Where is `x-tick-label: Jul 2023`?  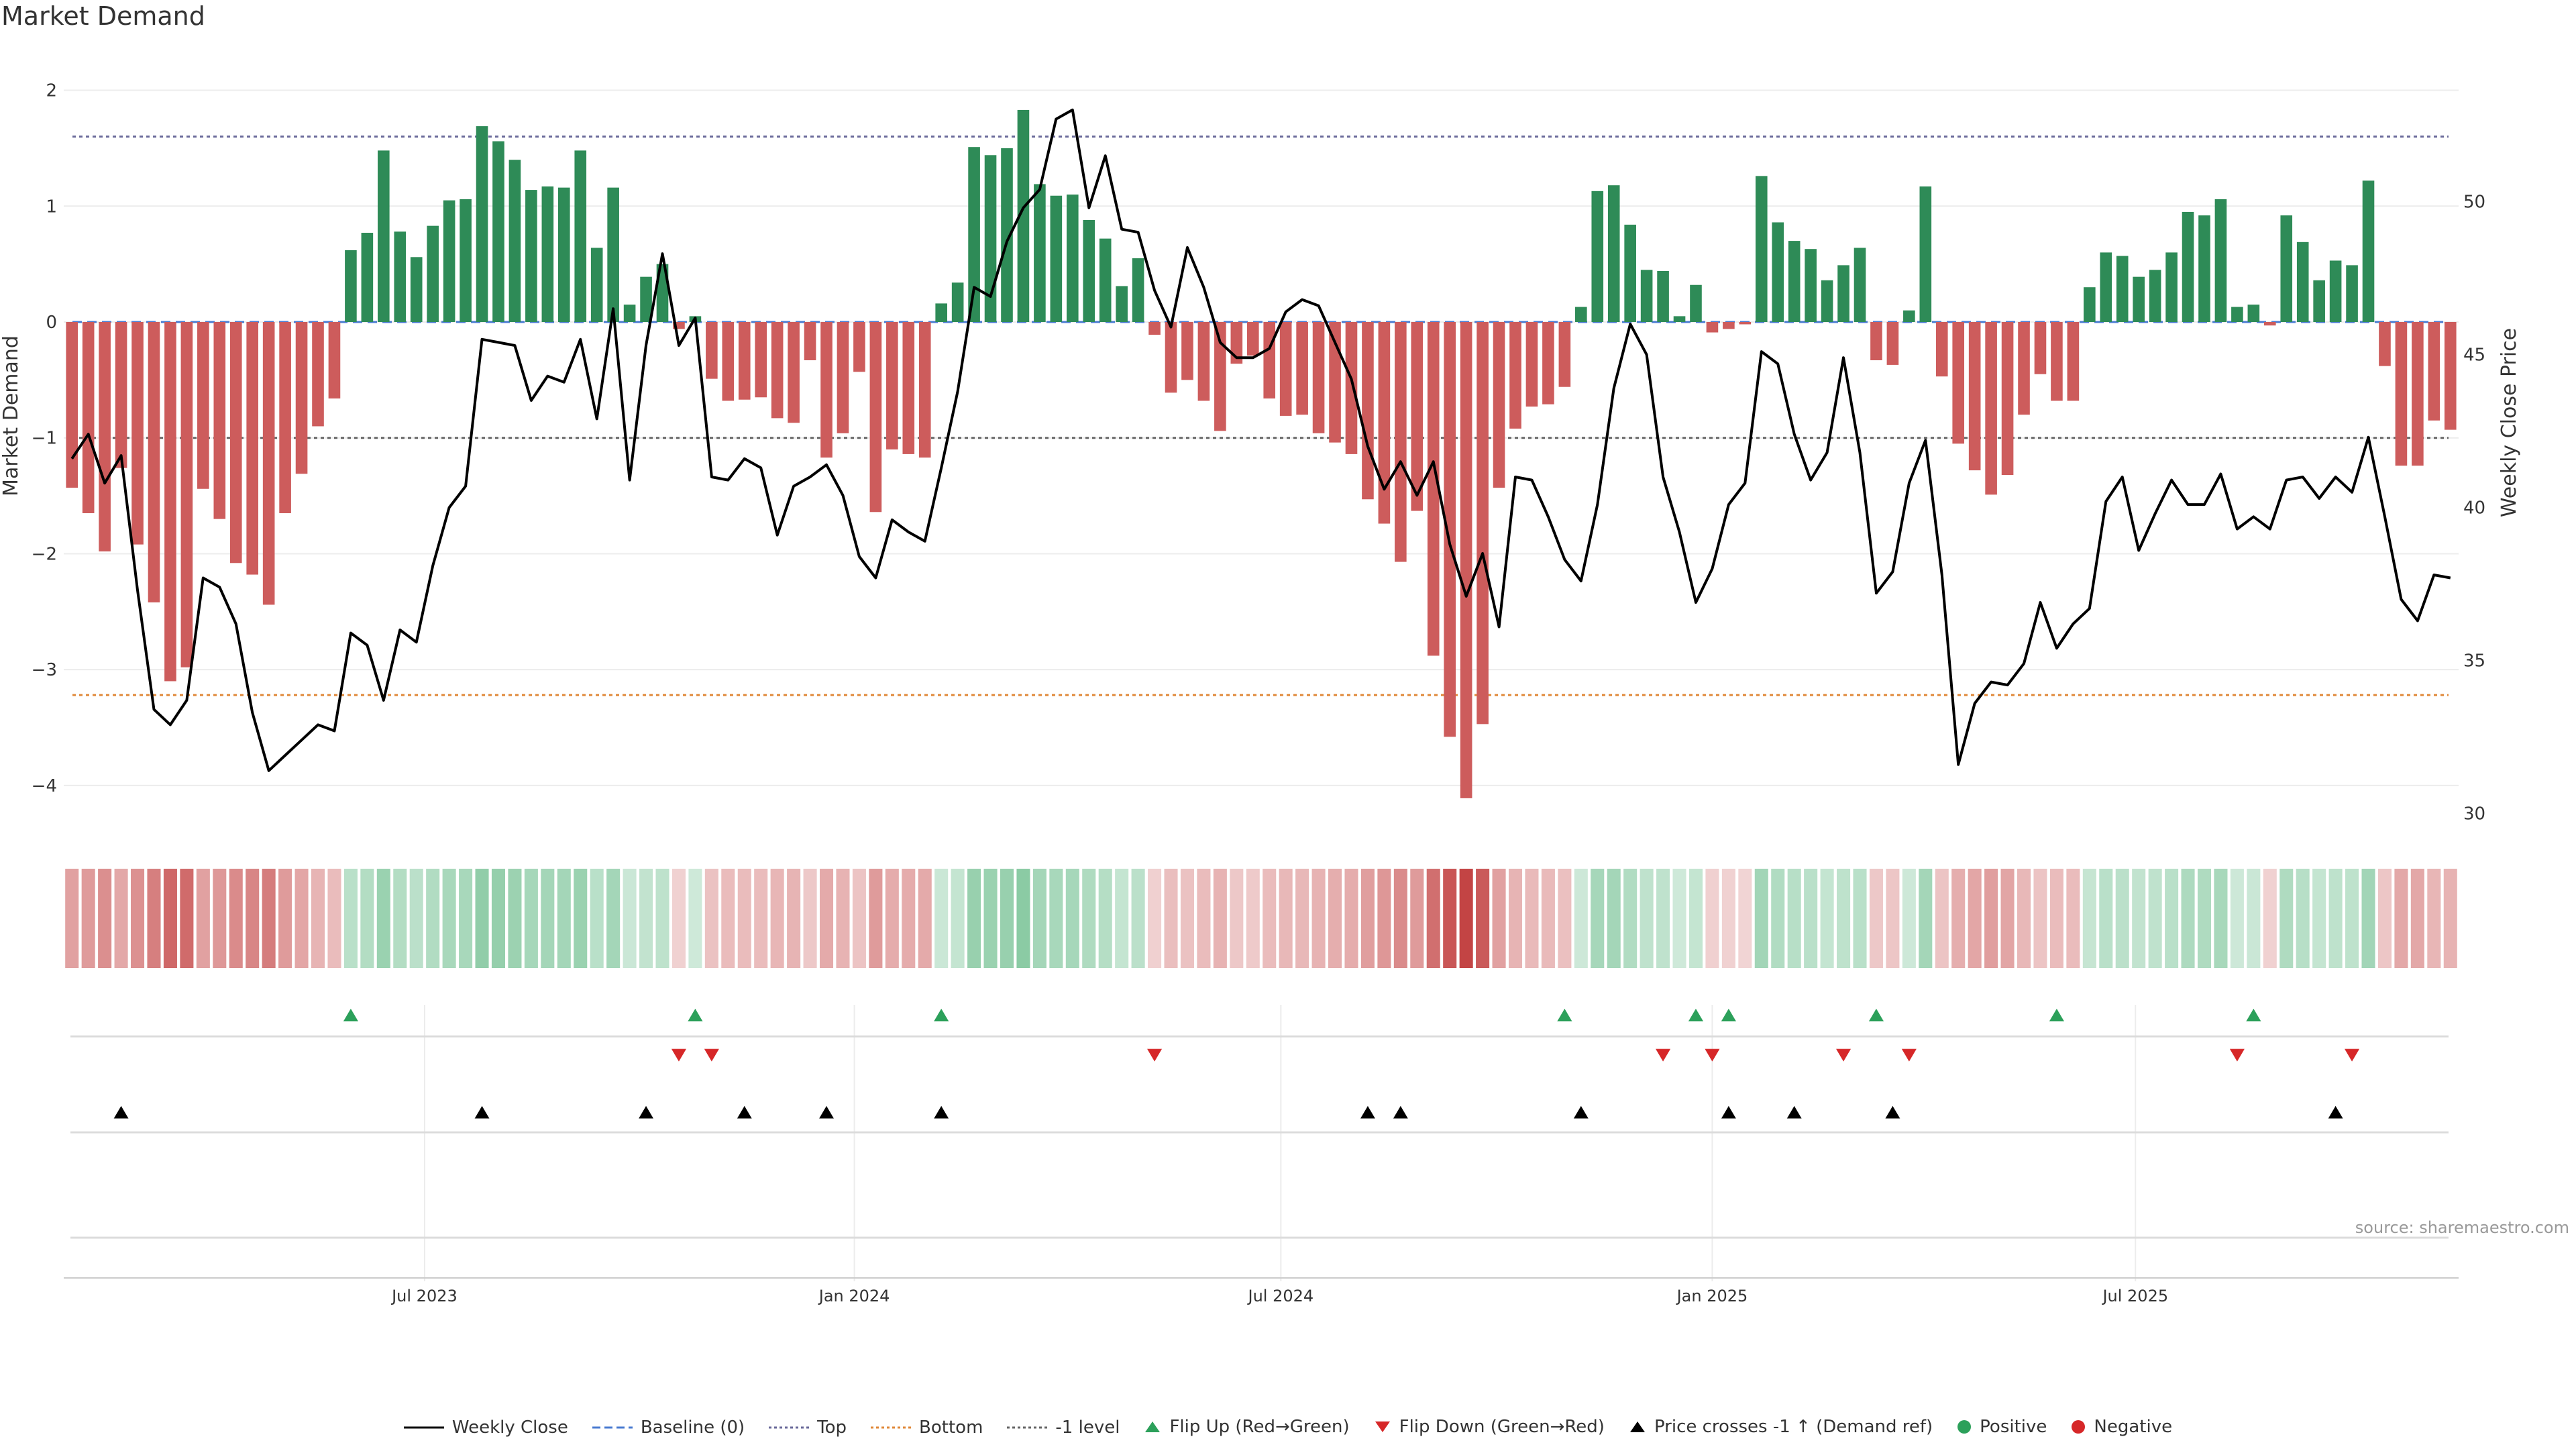
x-tick-label: Jul 2023 is located at coordinates (424, 1296).